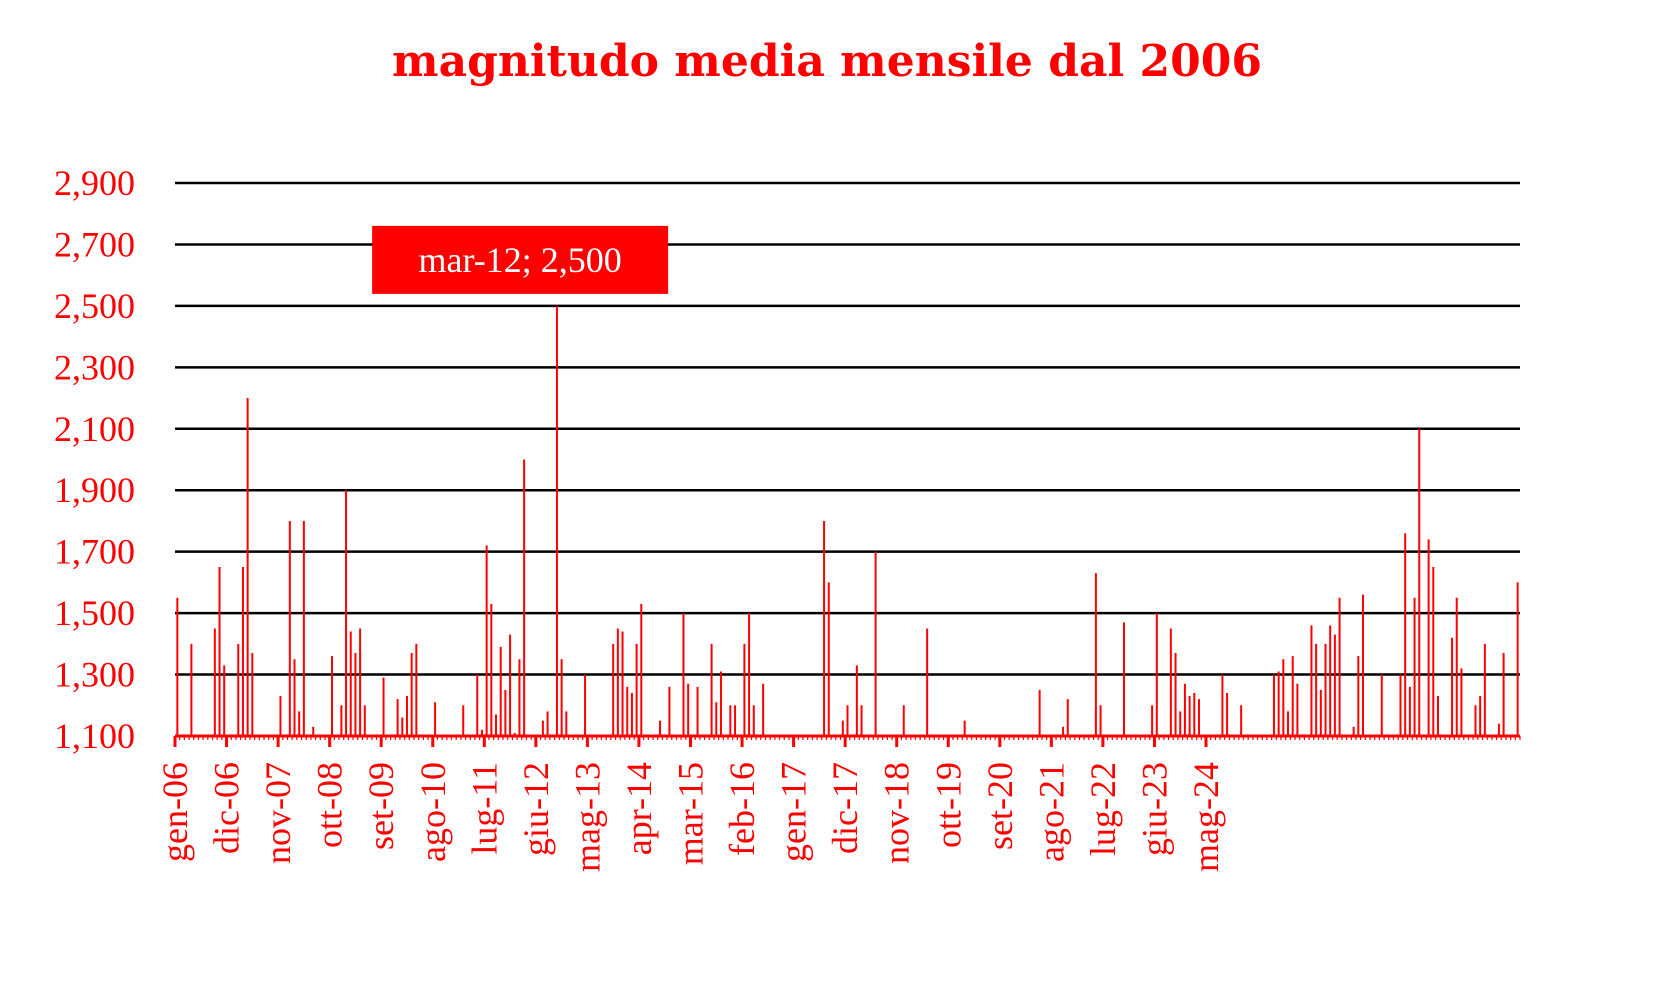  What do you see at coordinates (175, 812) in the screenshot?
I see `x-tick-label: gen-06` at bounding box center [175, 812].